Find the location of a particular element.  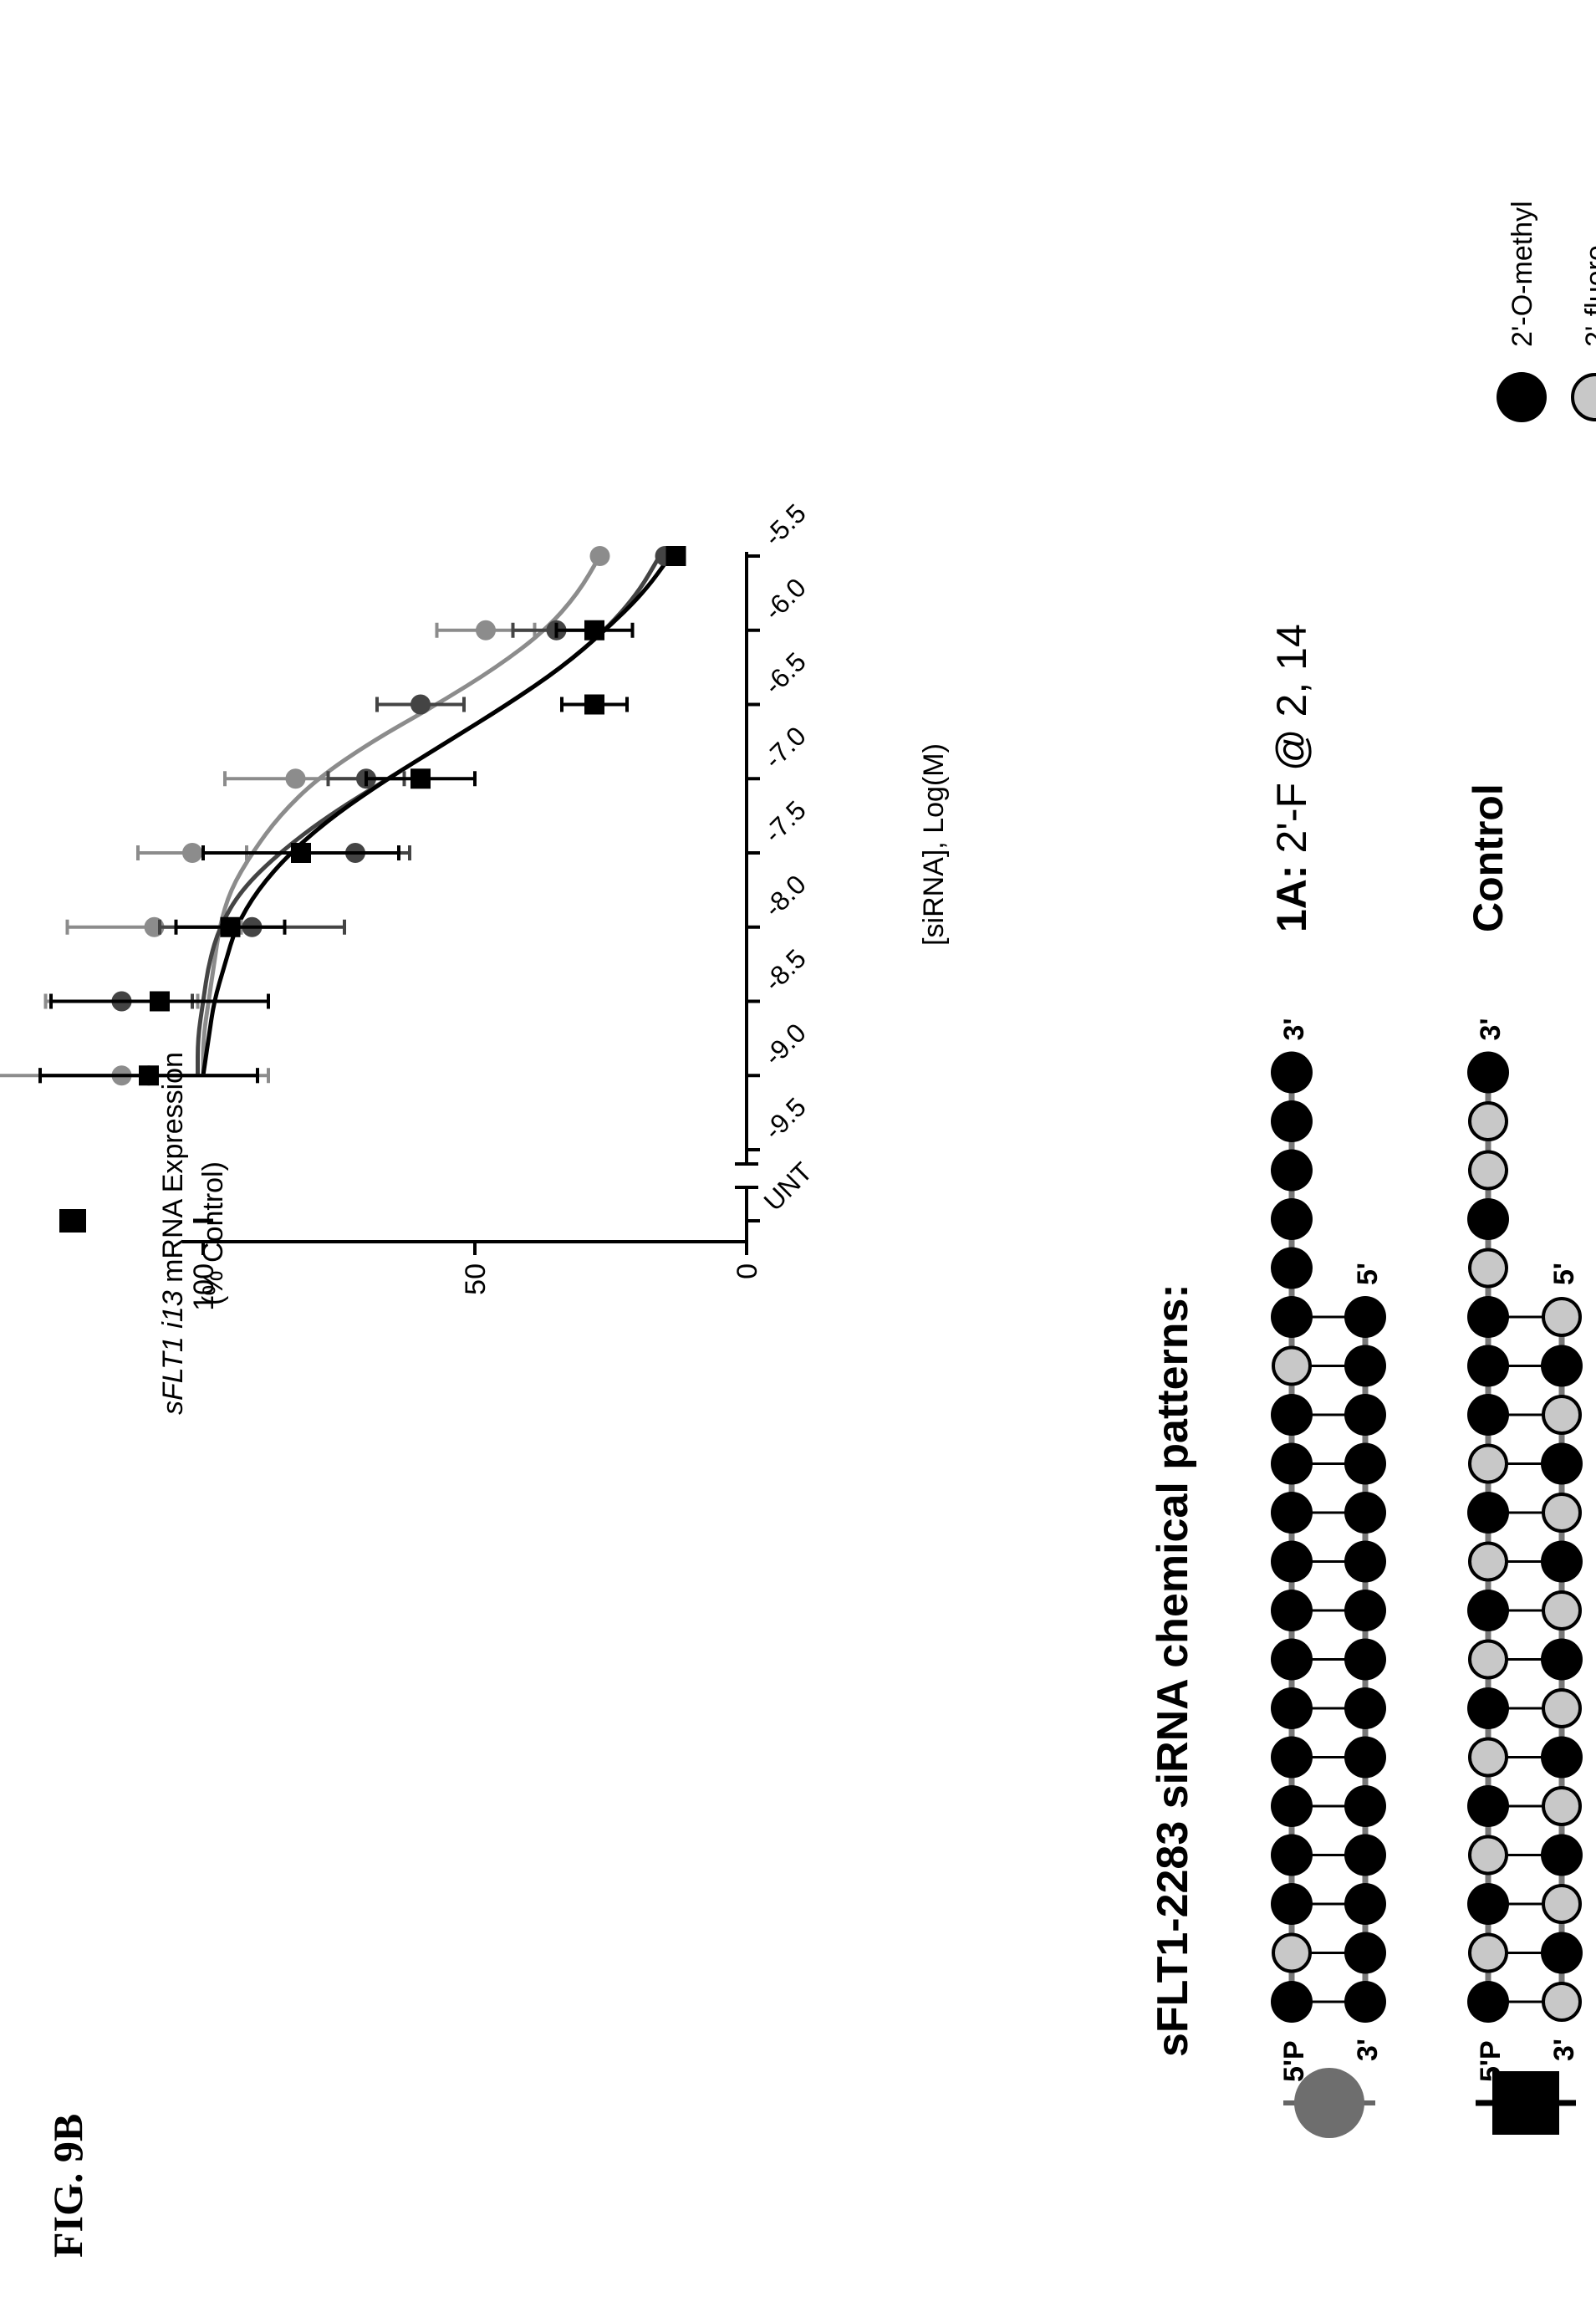

pattern-name-rest: 2'-F @ 2, 14 is located at coordinates (1292, 745).